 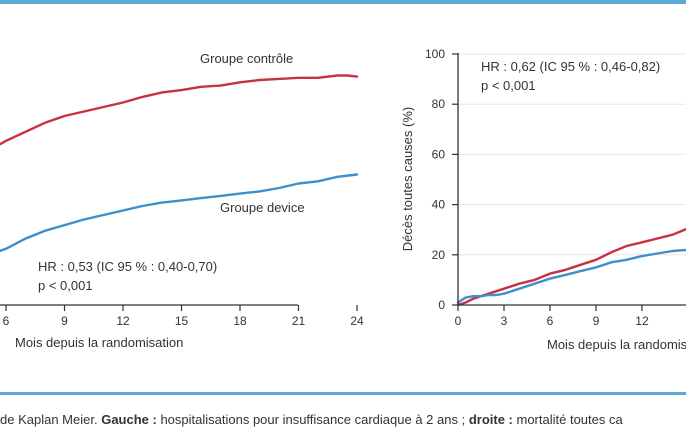 I want to click on top-rule, so click(x=343, y=2).